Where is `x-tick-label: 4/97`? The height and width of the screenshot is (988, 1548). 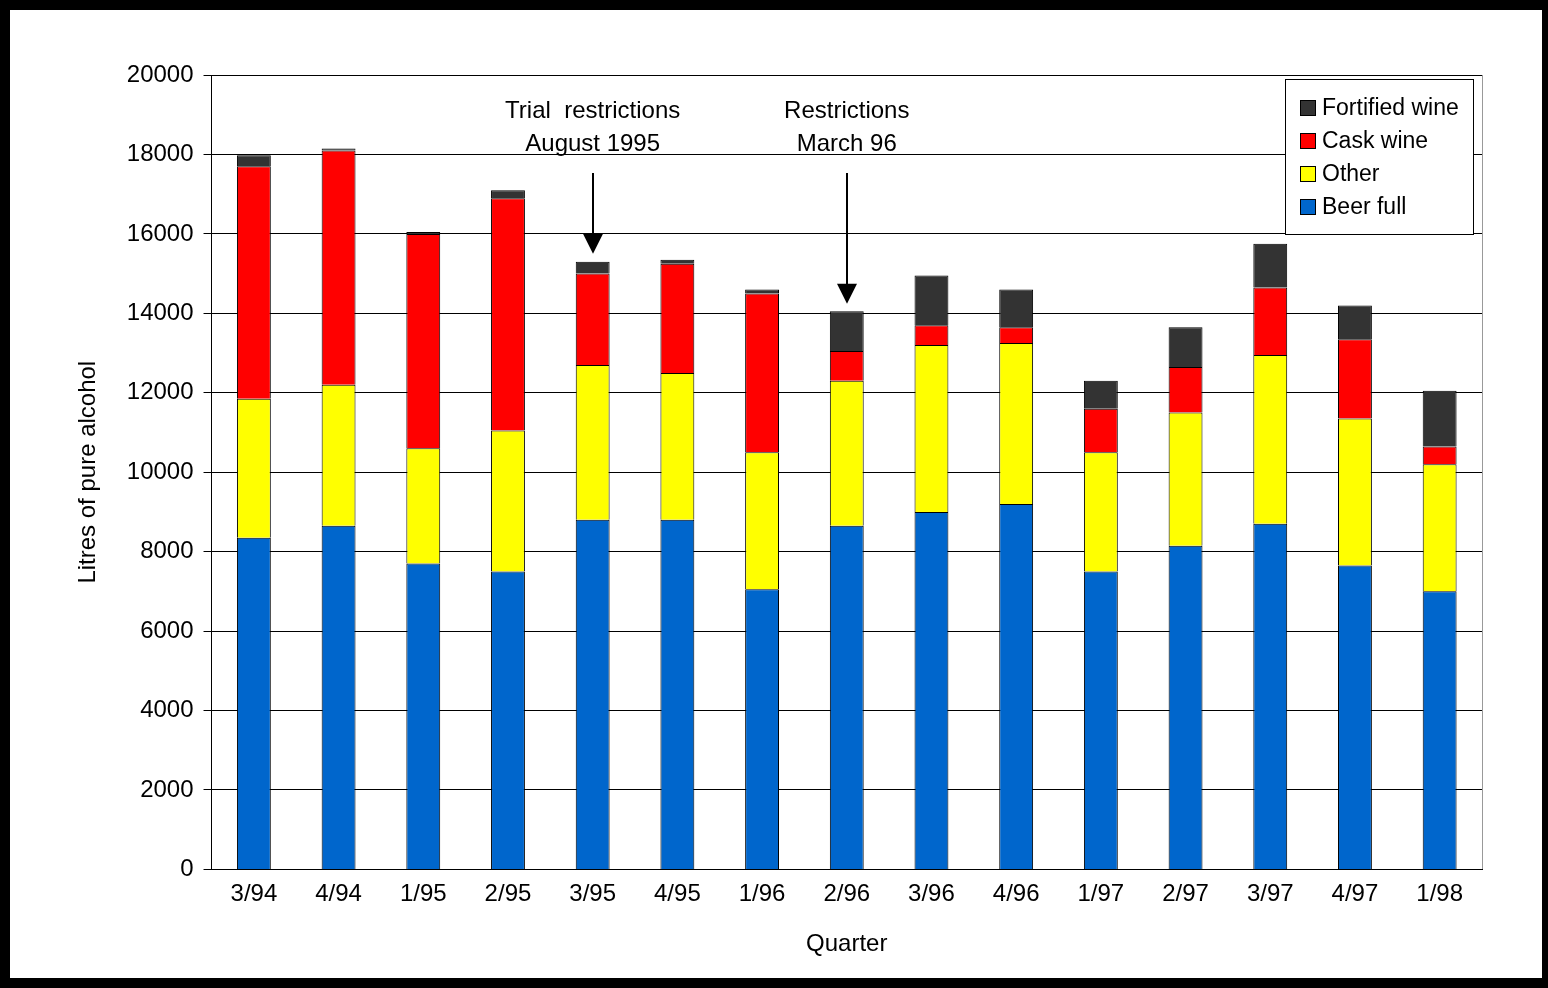
x-tick-label: 4/97 is located at coordinates (1355, 893).